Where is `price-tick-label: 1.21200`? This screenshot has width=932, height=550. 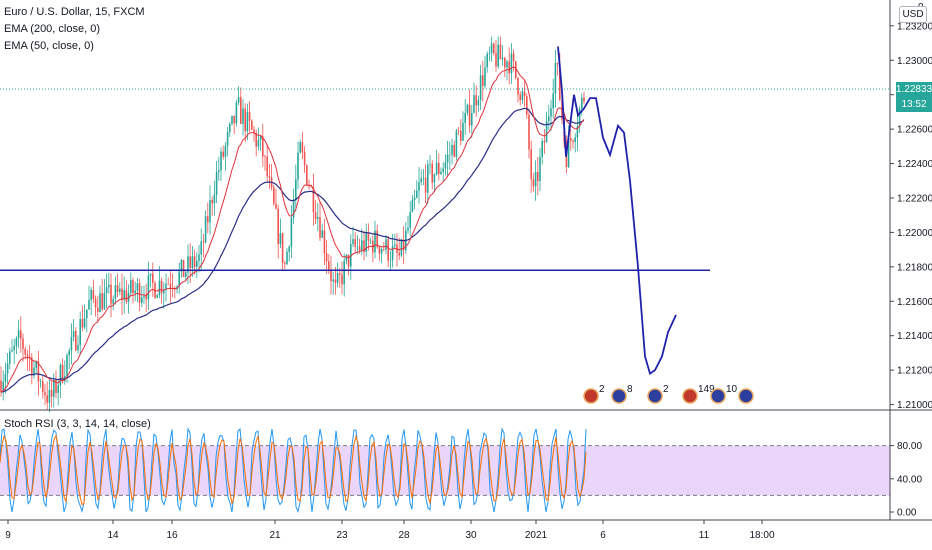 price-tick-label: 1.21200 is located at coordinates (914, 371).